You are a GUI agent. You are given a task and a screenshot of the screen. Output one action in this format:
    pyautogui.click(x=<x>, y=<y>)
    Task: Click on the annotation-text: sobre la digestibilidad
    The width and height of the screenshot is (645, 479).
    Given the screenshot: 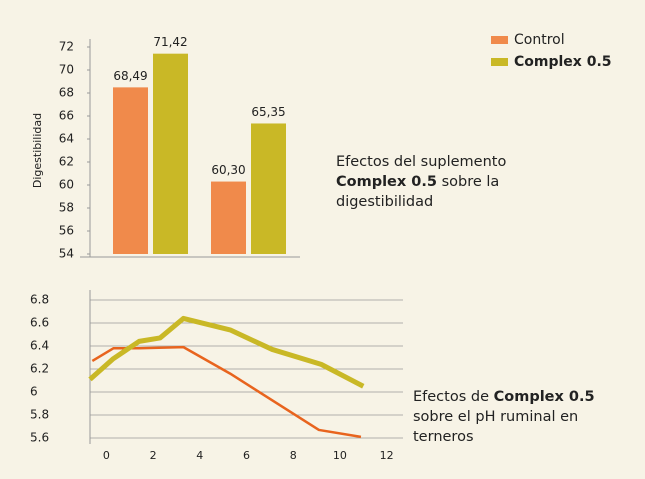 What is the action you would take?
    pyautogui.click(x=418, y=192)
    